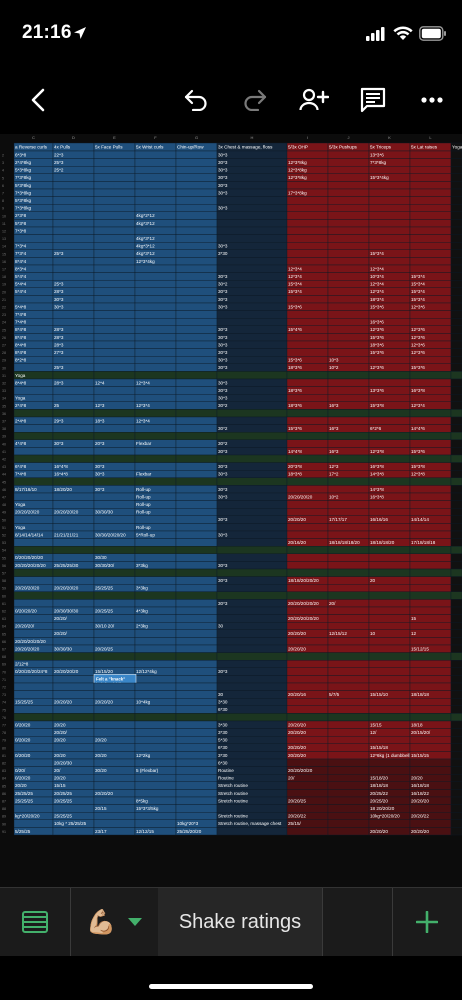 Image resolution: width=462 pixels, height=1000 pixels. I want to click on row-number: 6, so click(3, 186).